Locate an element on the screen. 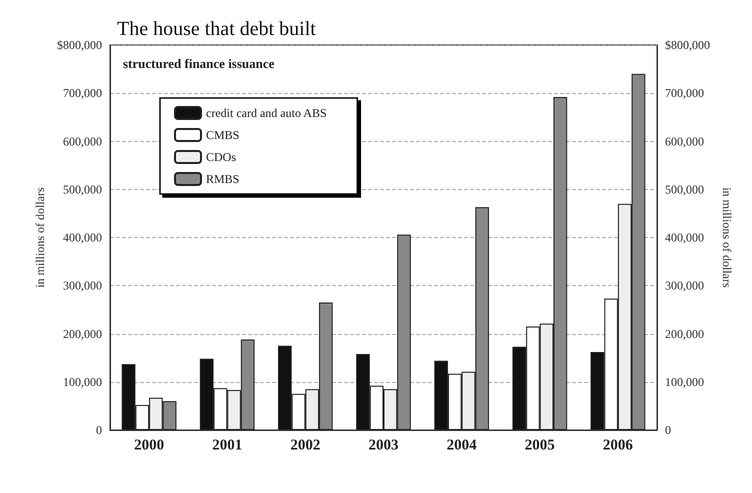 The height and width of the screenshot is (493, 752). y-tick-label: 600,000 is located at coordinates (82, 141).